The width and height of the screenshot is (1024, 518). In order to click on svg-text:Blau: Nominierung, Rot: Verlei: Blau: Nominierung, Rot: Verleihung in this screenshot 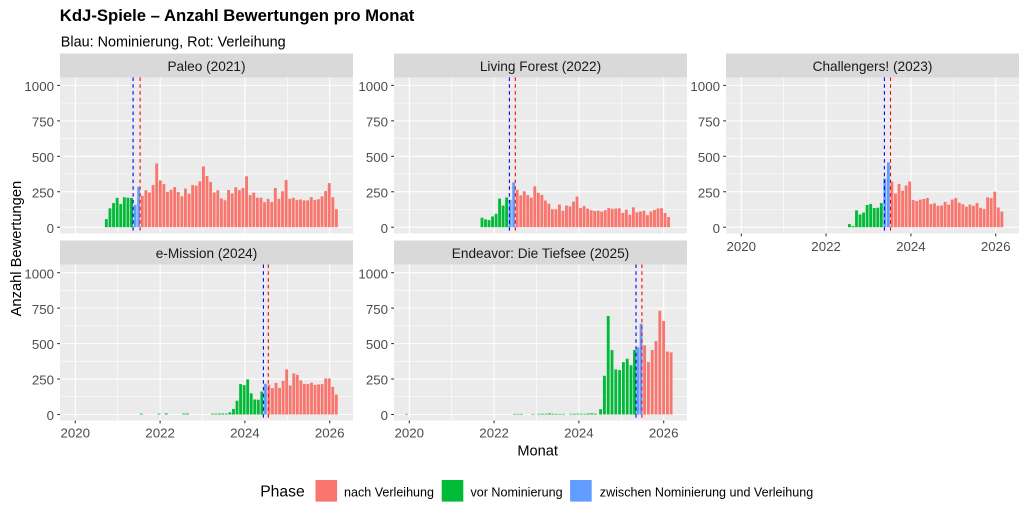, I will do `click(173, 42)`.